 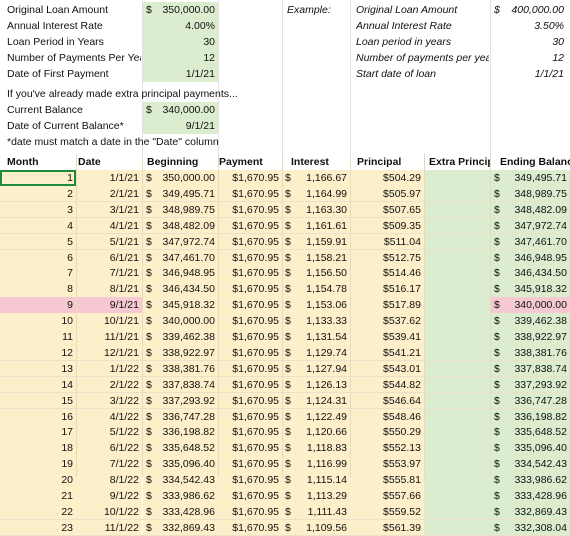 I want to click on cell-beginning: $338,381.76, so click(x=180, y=368).